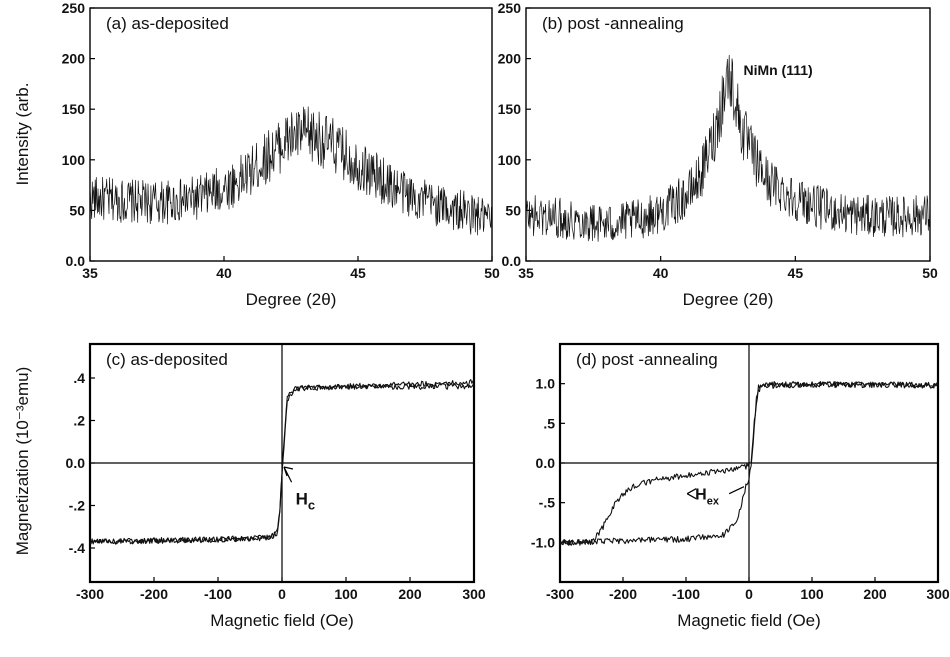 This screenshot has height=657, width=950. Describe the element at coordinates (736, 490) in the screenshot. I see `hex-arrow-right` at that location.